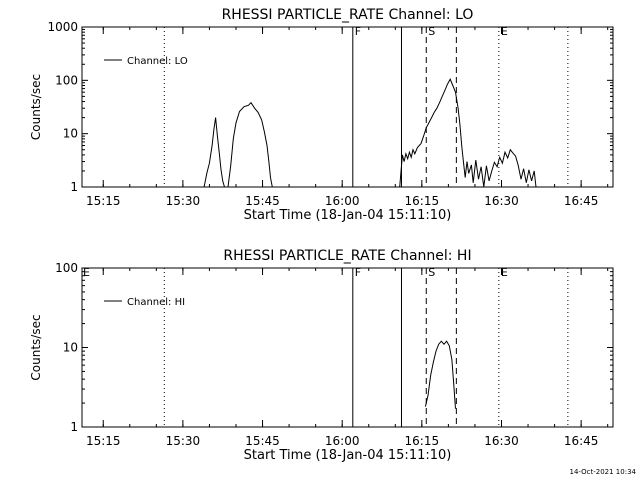  Describe the element at coordinates (157, 61) in the screenshot. I see `legend-entry: Channel: LO` at that location.